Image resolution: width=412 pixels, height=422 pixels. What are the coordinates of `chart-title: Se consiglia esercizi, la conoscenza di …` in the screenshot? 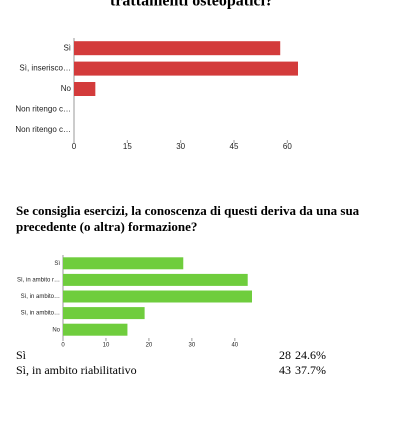 It's located at (188, 218).